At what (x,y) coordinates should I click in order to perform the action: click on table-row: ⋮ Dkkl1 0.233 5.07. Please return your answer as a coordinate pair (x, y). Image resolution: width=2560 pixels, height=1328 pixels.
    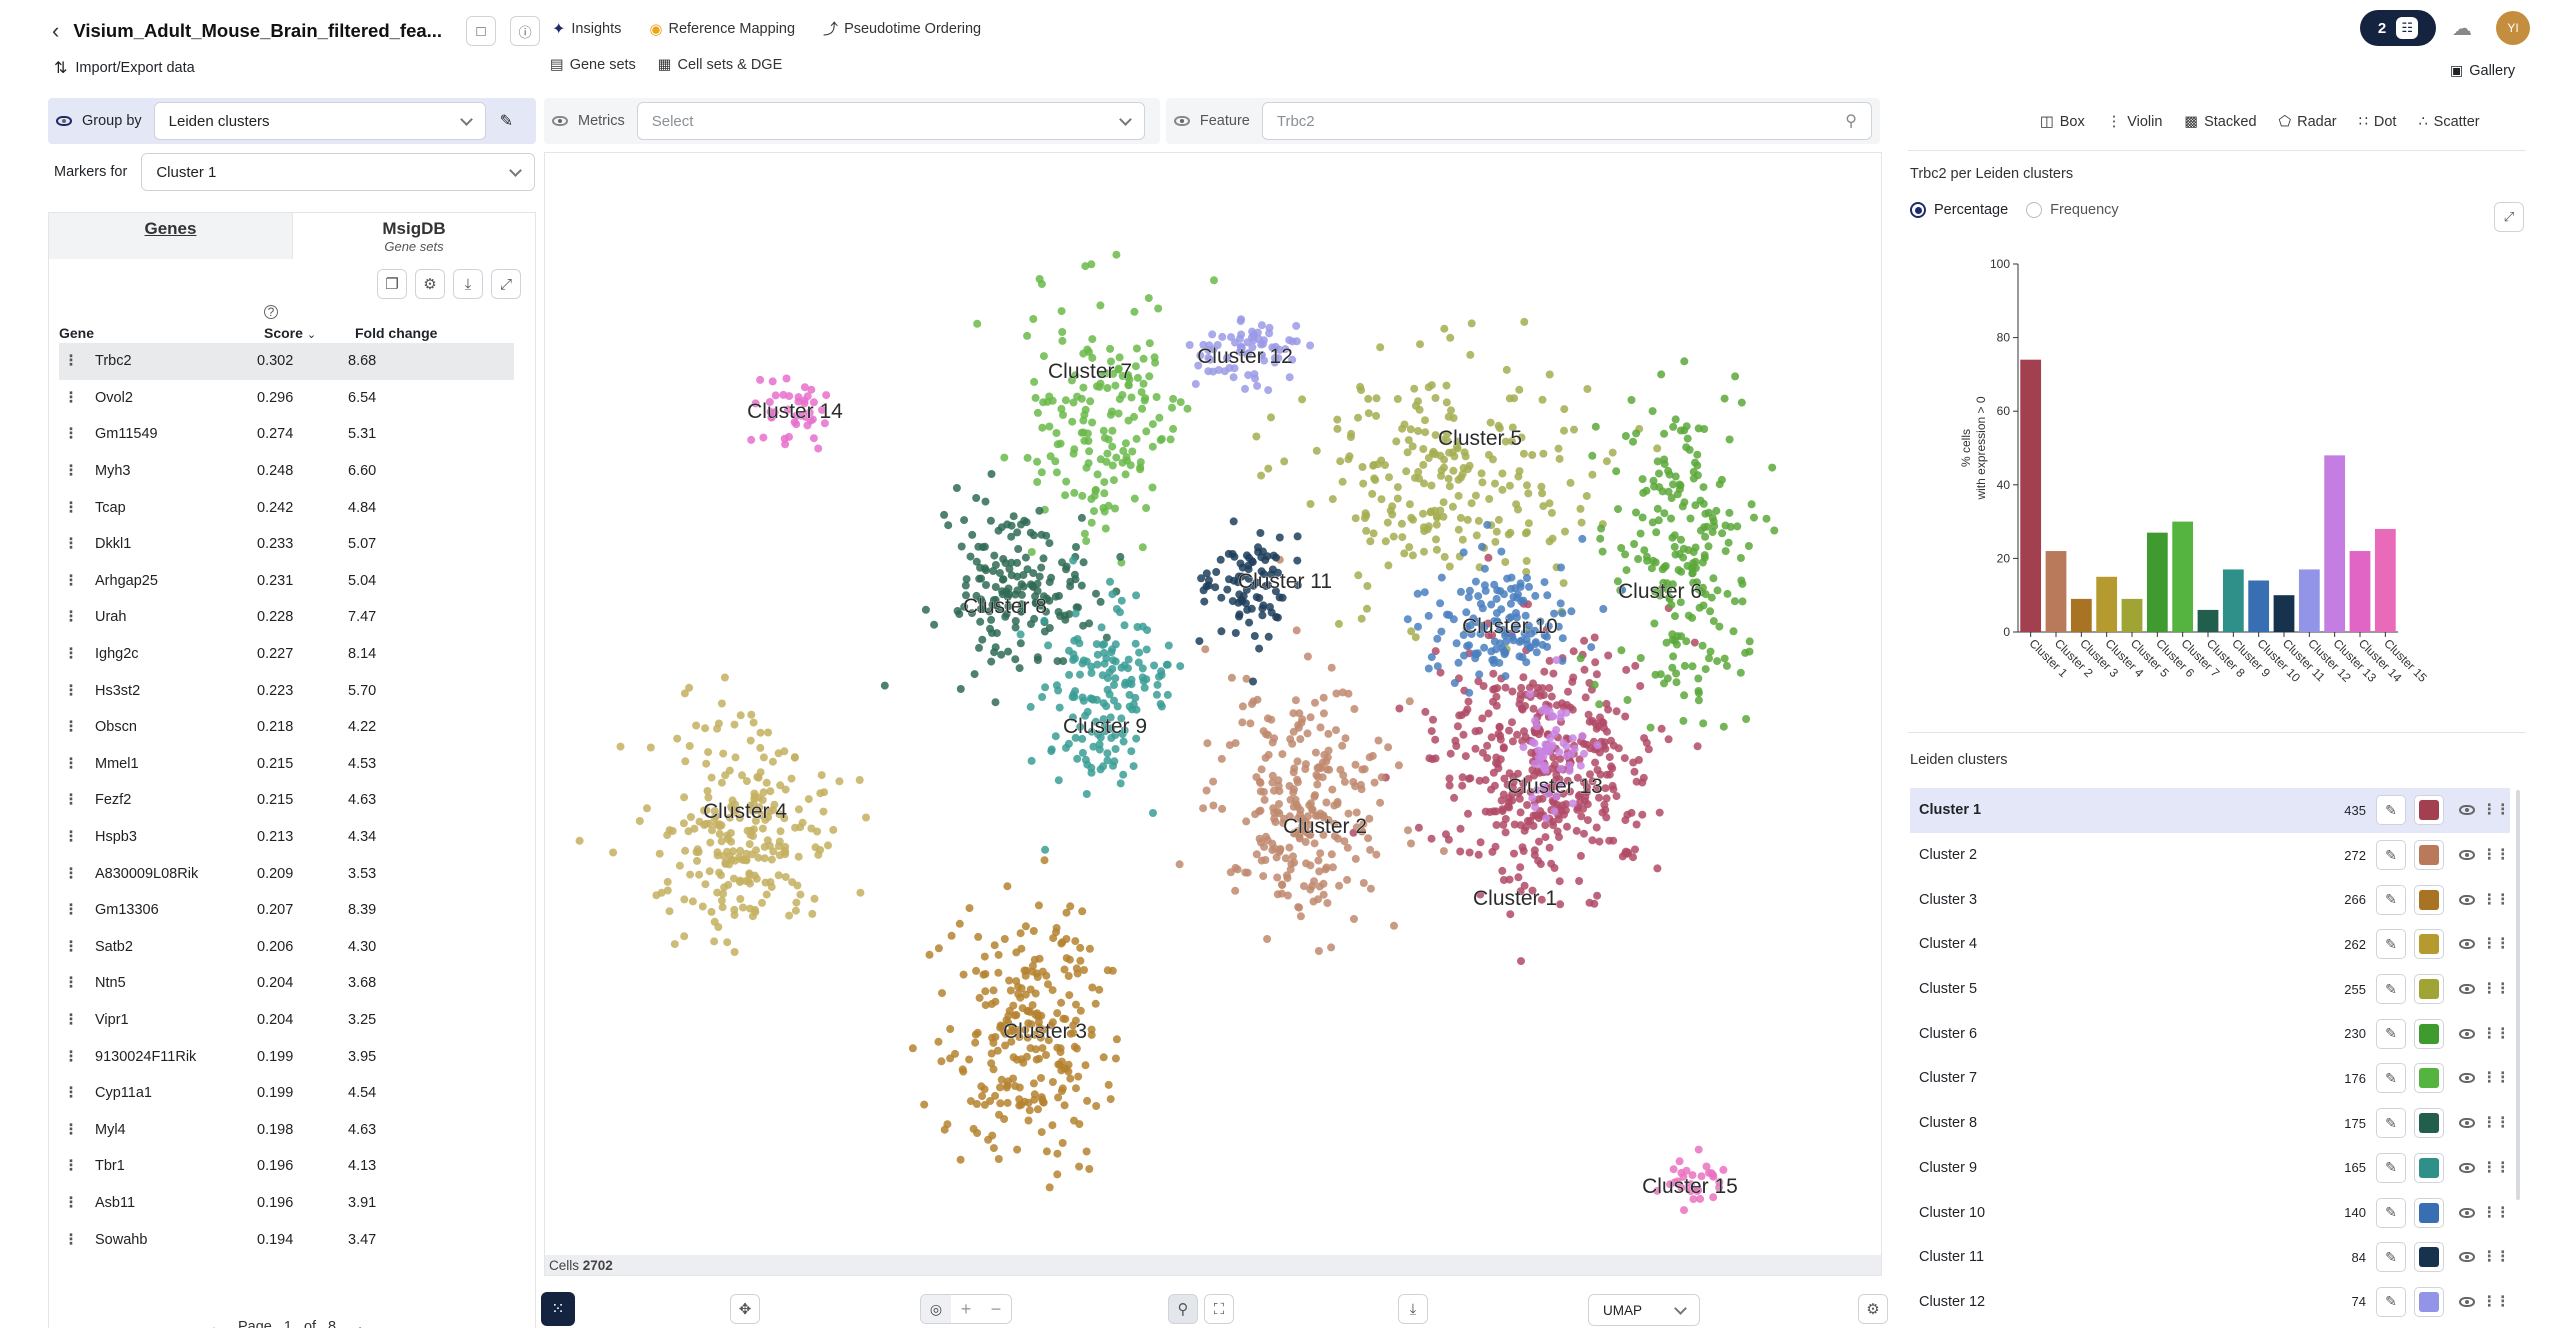
    Looking at the image, I should click on (286, 544).